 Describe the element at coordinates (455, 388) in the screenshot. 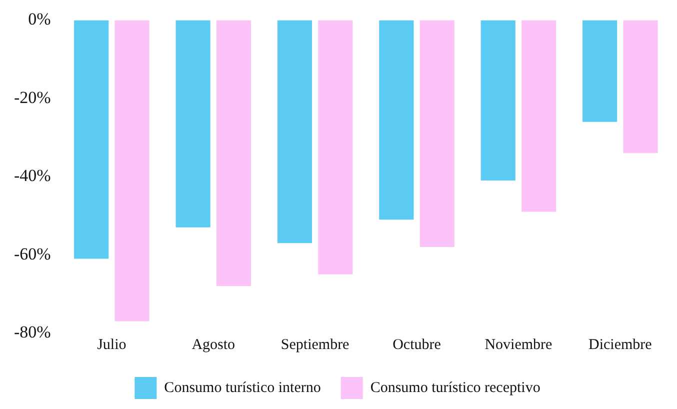

I see `legend-label: Consumo turístico receptivo` at that location.